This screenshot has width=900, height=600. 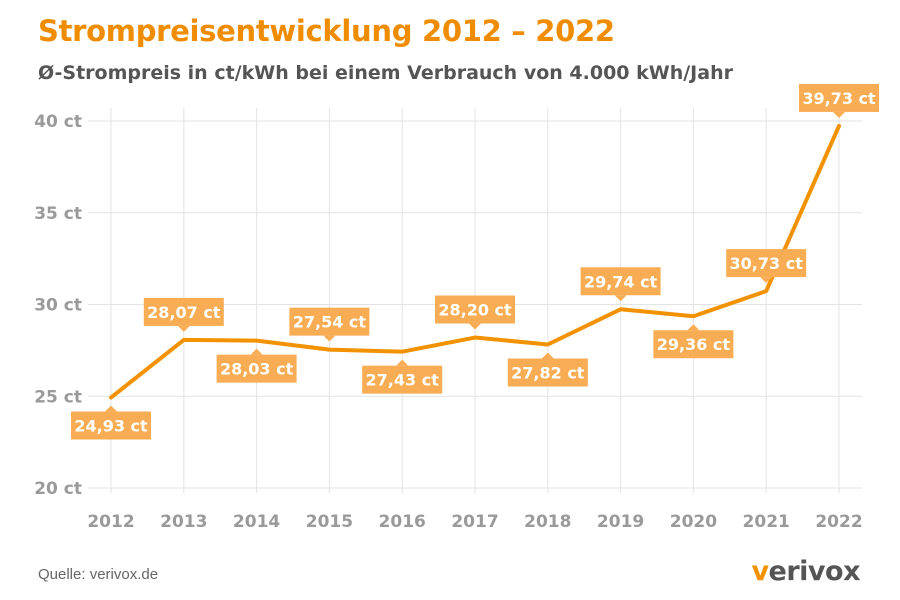 I want to click on y-tick-label: 35 ct, so click(x=58, y=214).